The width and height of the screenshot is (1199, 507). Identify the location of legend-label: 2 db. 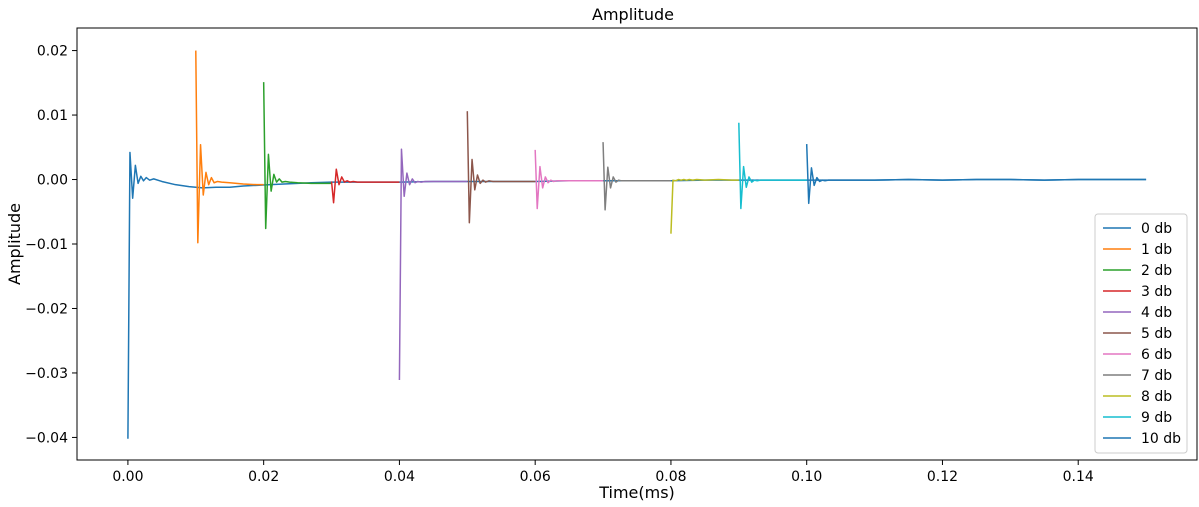
(1156, 271).